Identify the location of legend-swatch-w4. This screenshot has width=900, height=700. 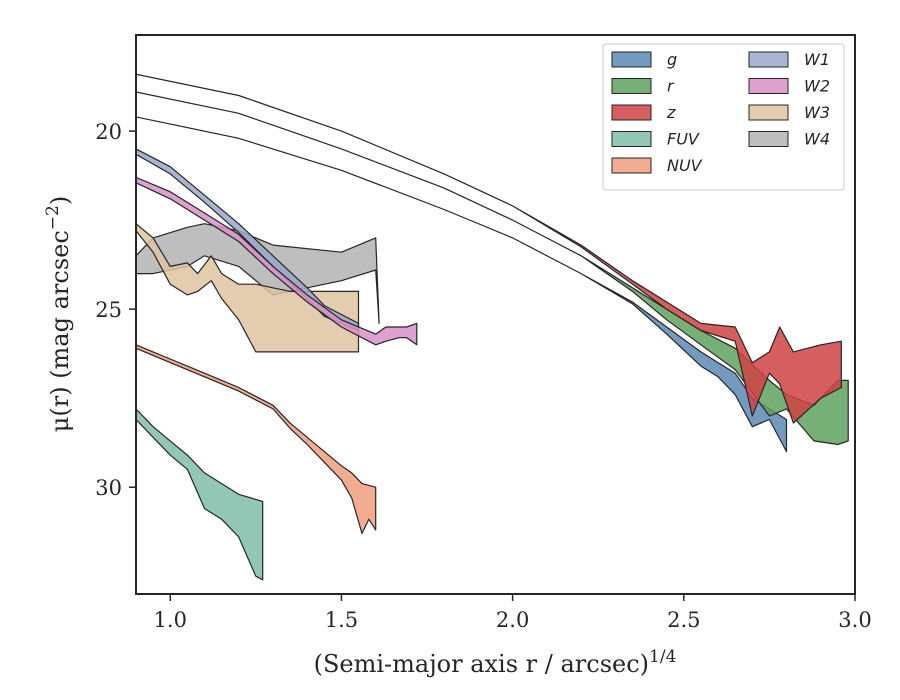
(768, 139).